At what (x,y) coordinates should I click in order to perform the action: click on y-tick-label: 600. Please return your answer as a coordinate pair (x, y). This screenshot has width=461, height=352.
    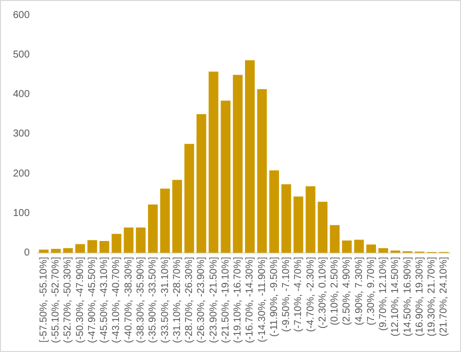
    Looking at the image, I should click on (21, 15).